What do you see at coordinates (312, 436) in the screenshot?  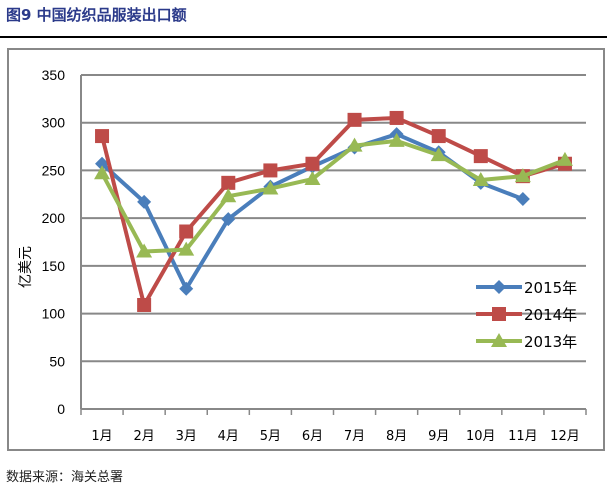 I see `x-tick-label: 6月` at bounding box center [312, 436].